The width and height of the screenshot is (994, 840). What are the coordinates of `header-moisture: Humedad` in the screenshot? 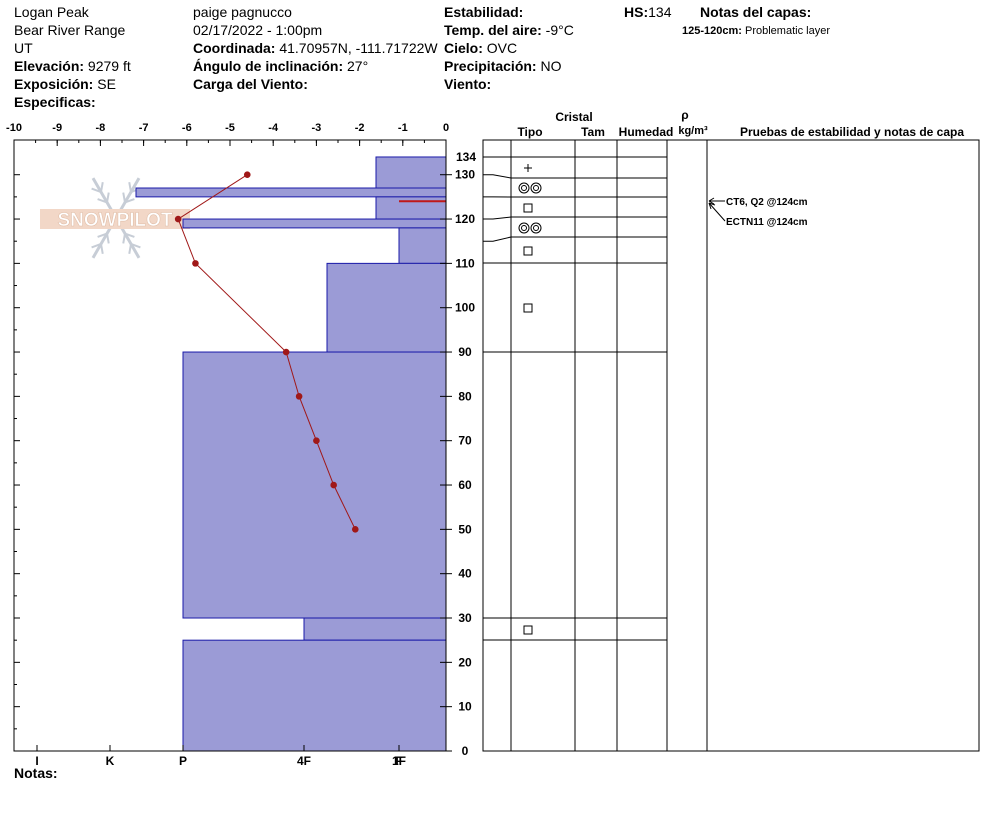 It's located at (646, 132).